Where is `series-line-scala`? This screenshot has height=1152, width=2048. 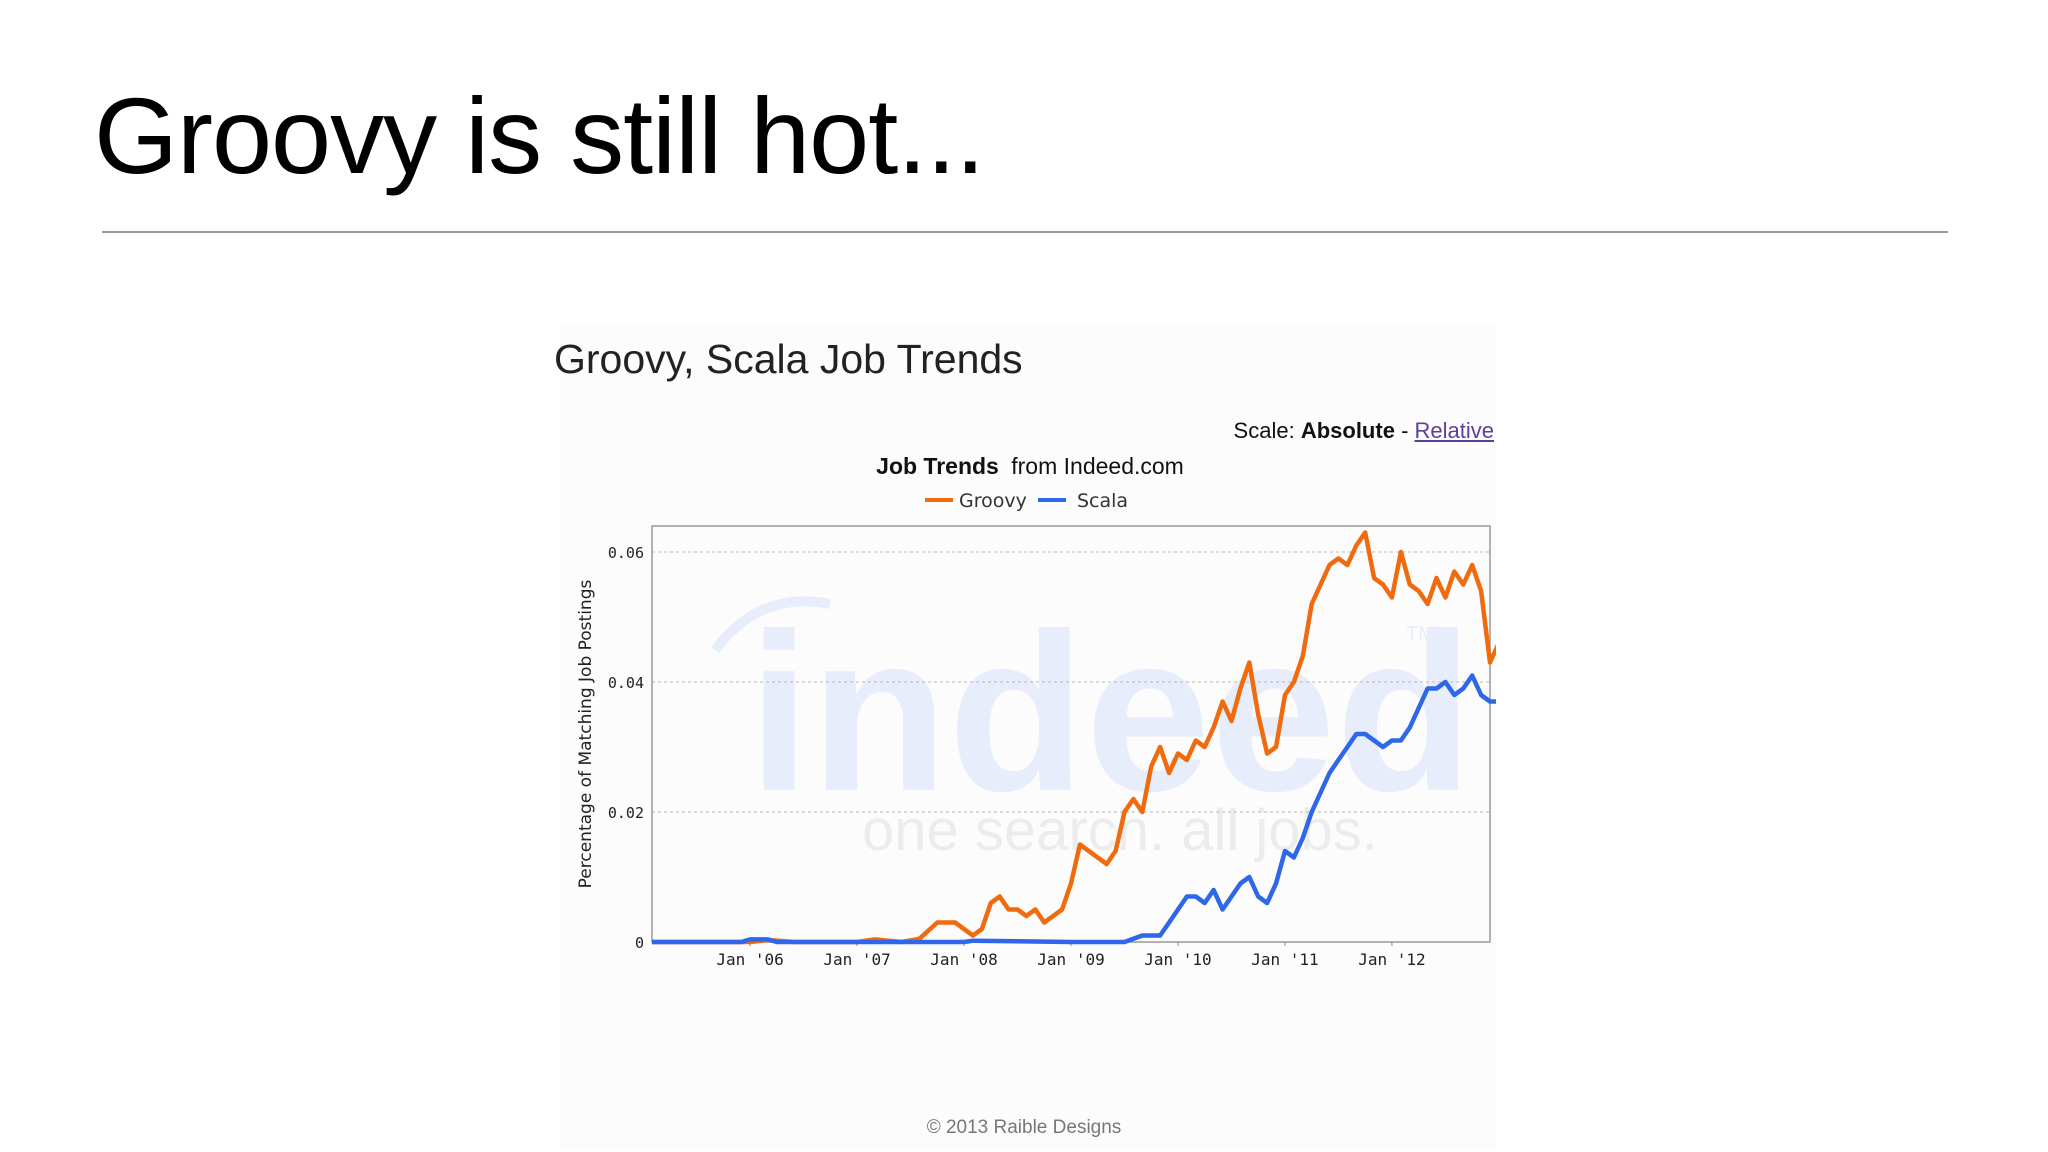
series-line-scala is located at coordinates (1074, 809).